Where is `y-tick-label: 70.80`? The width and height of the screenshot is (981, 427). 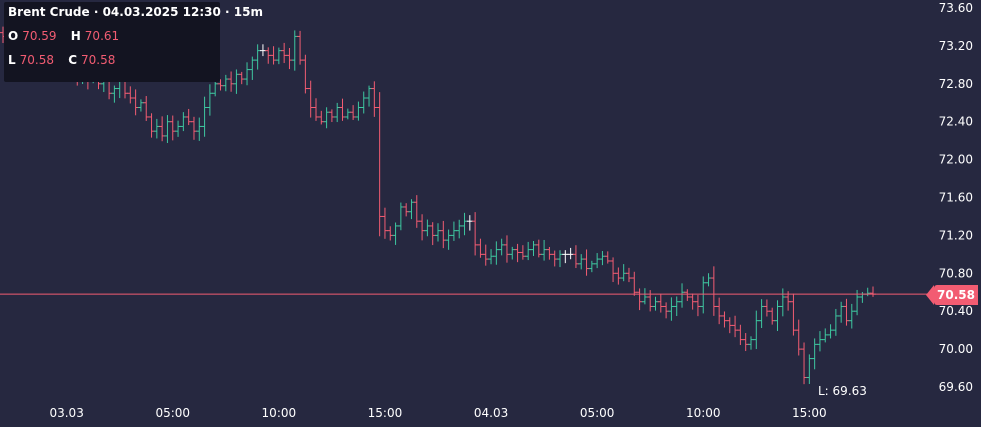 y-tick-label: 70.80 is located at coordinates (956, 273).